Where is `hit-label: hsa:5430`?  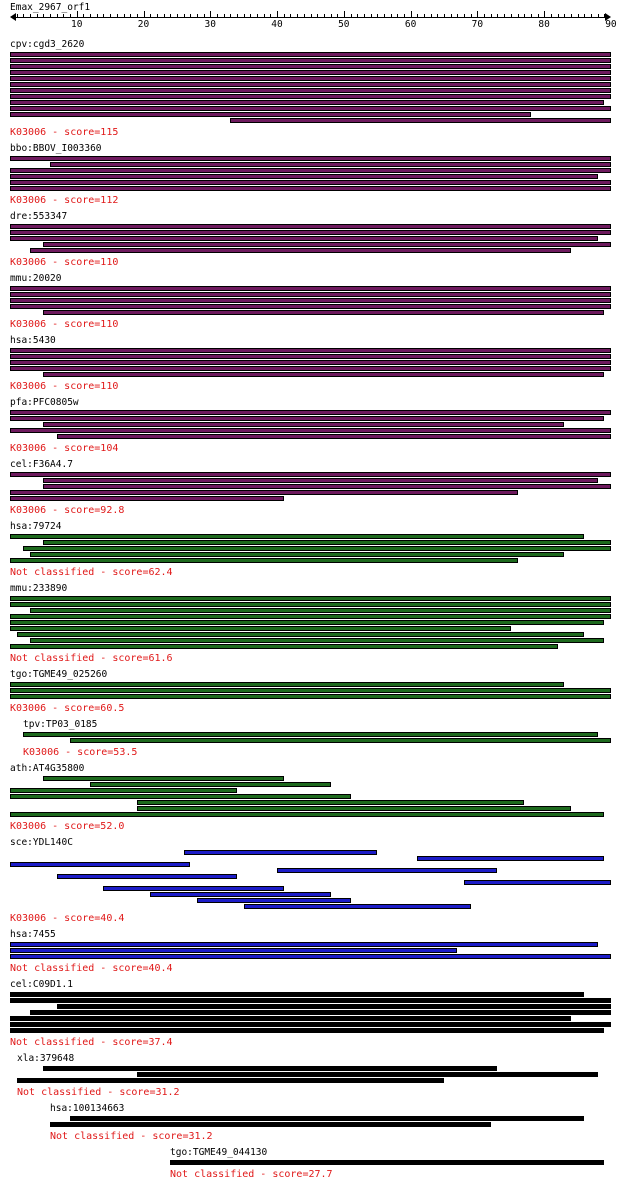 hit-label: hsa:5430 is located at coordinates (33, 340).